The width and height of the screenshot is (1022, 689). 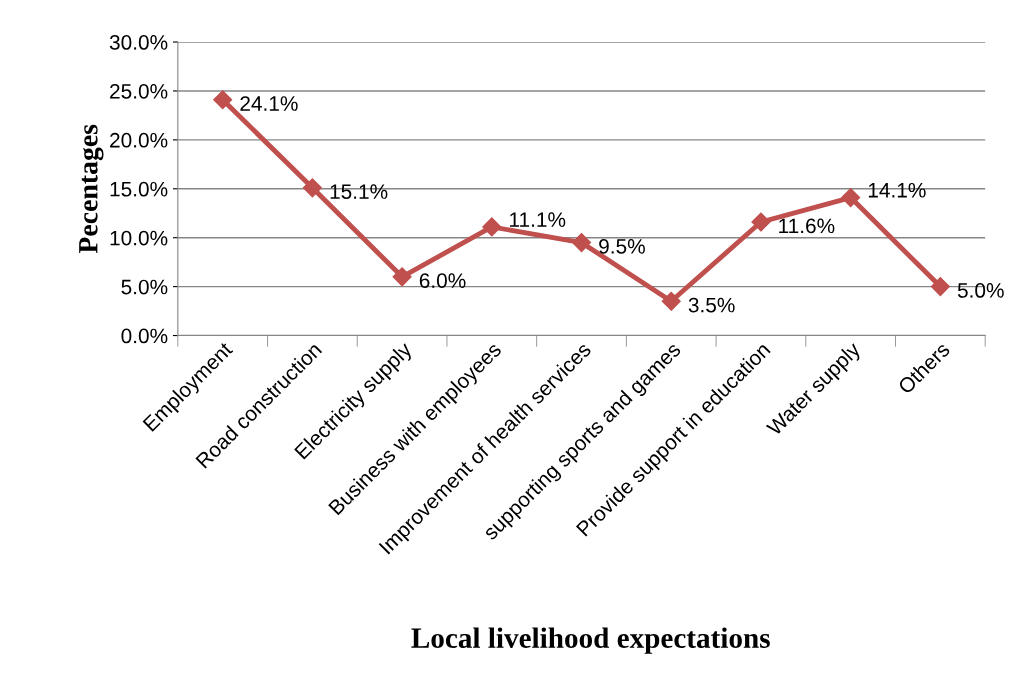 What do you see at coordinates (138, 42) in the screenshot?
I see `y-tick-label: 30.0%` at bounding box center [138, 42].